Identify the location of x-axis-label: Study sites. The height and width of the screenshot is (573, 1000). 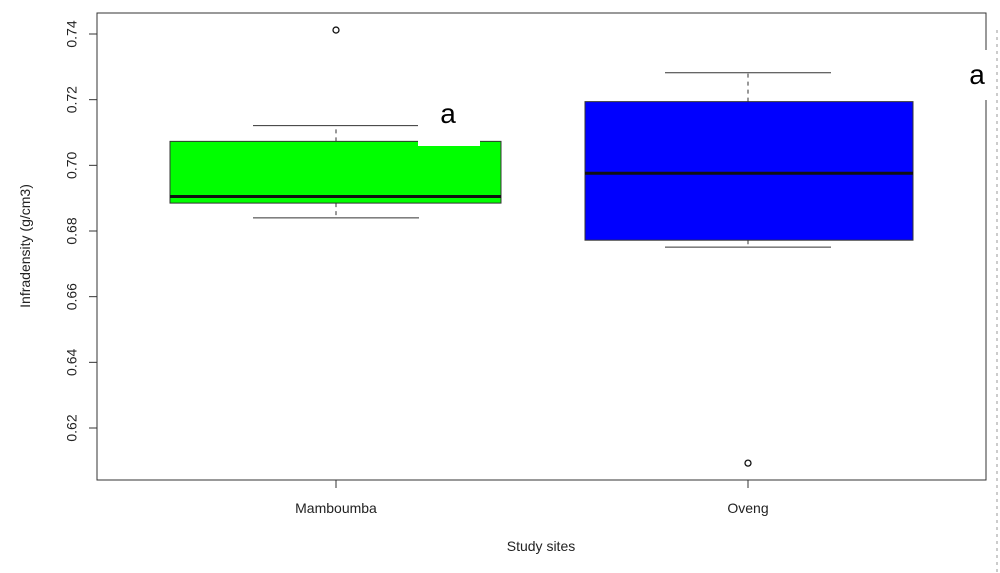
(541, 546).